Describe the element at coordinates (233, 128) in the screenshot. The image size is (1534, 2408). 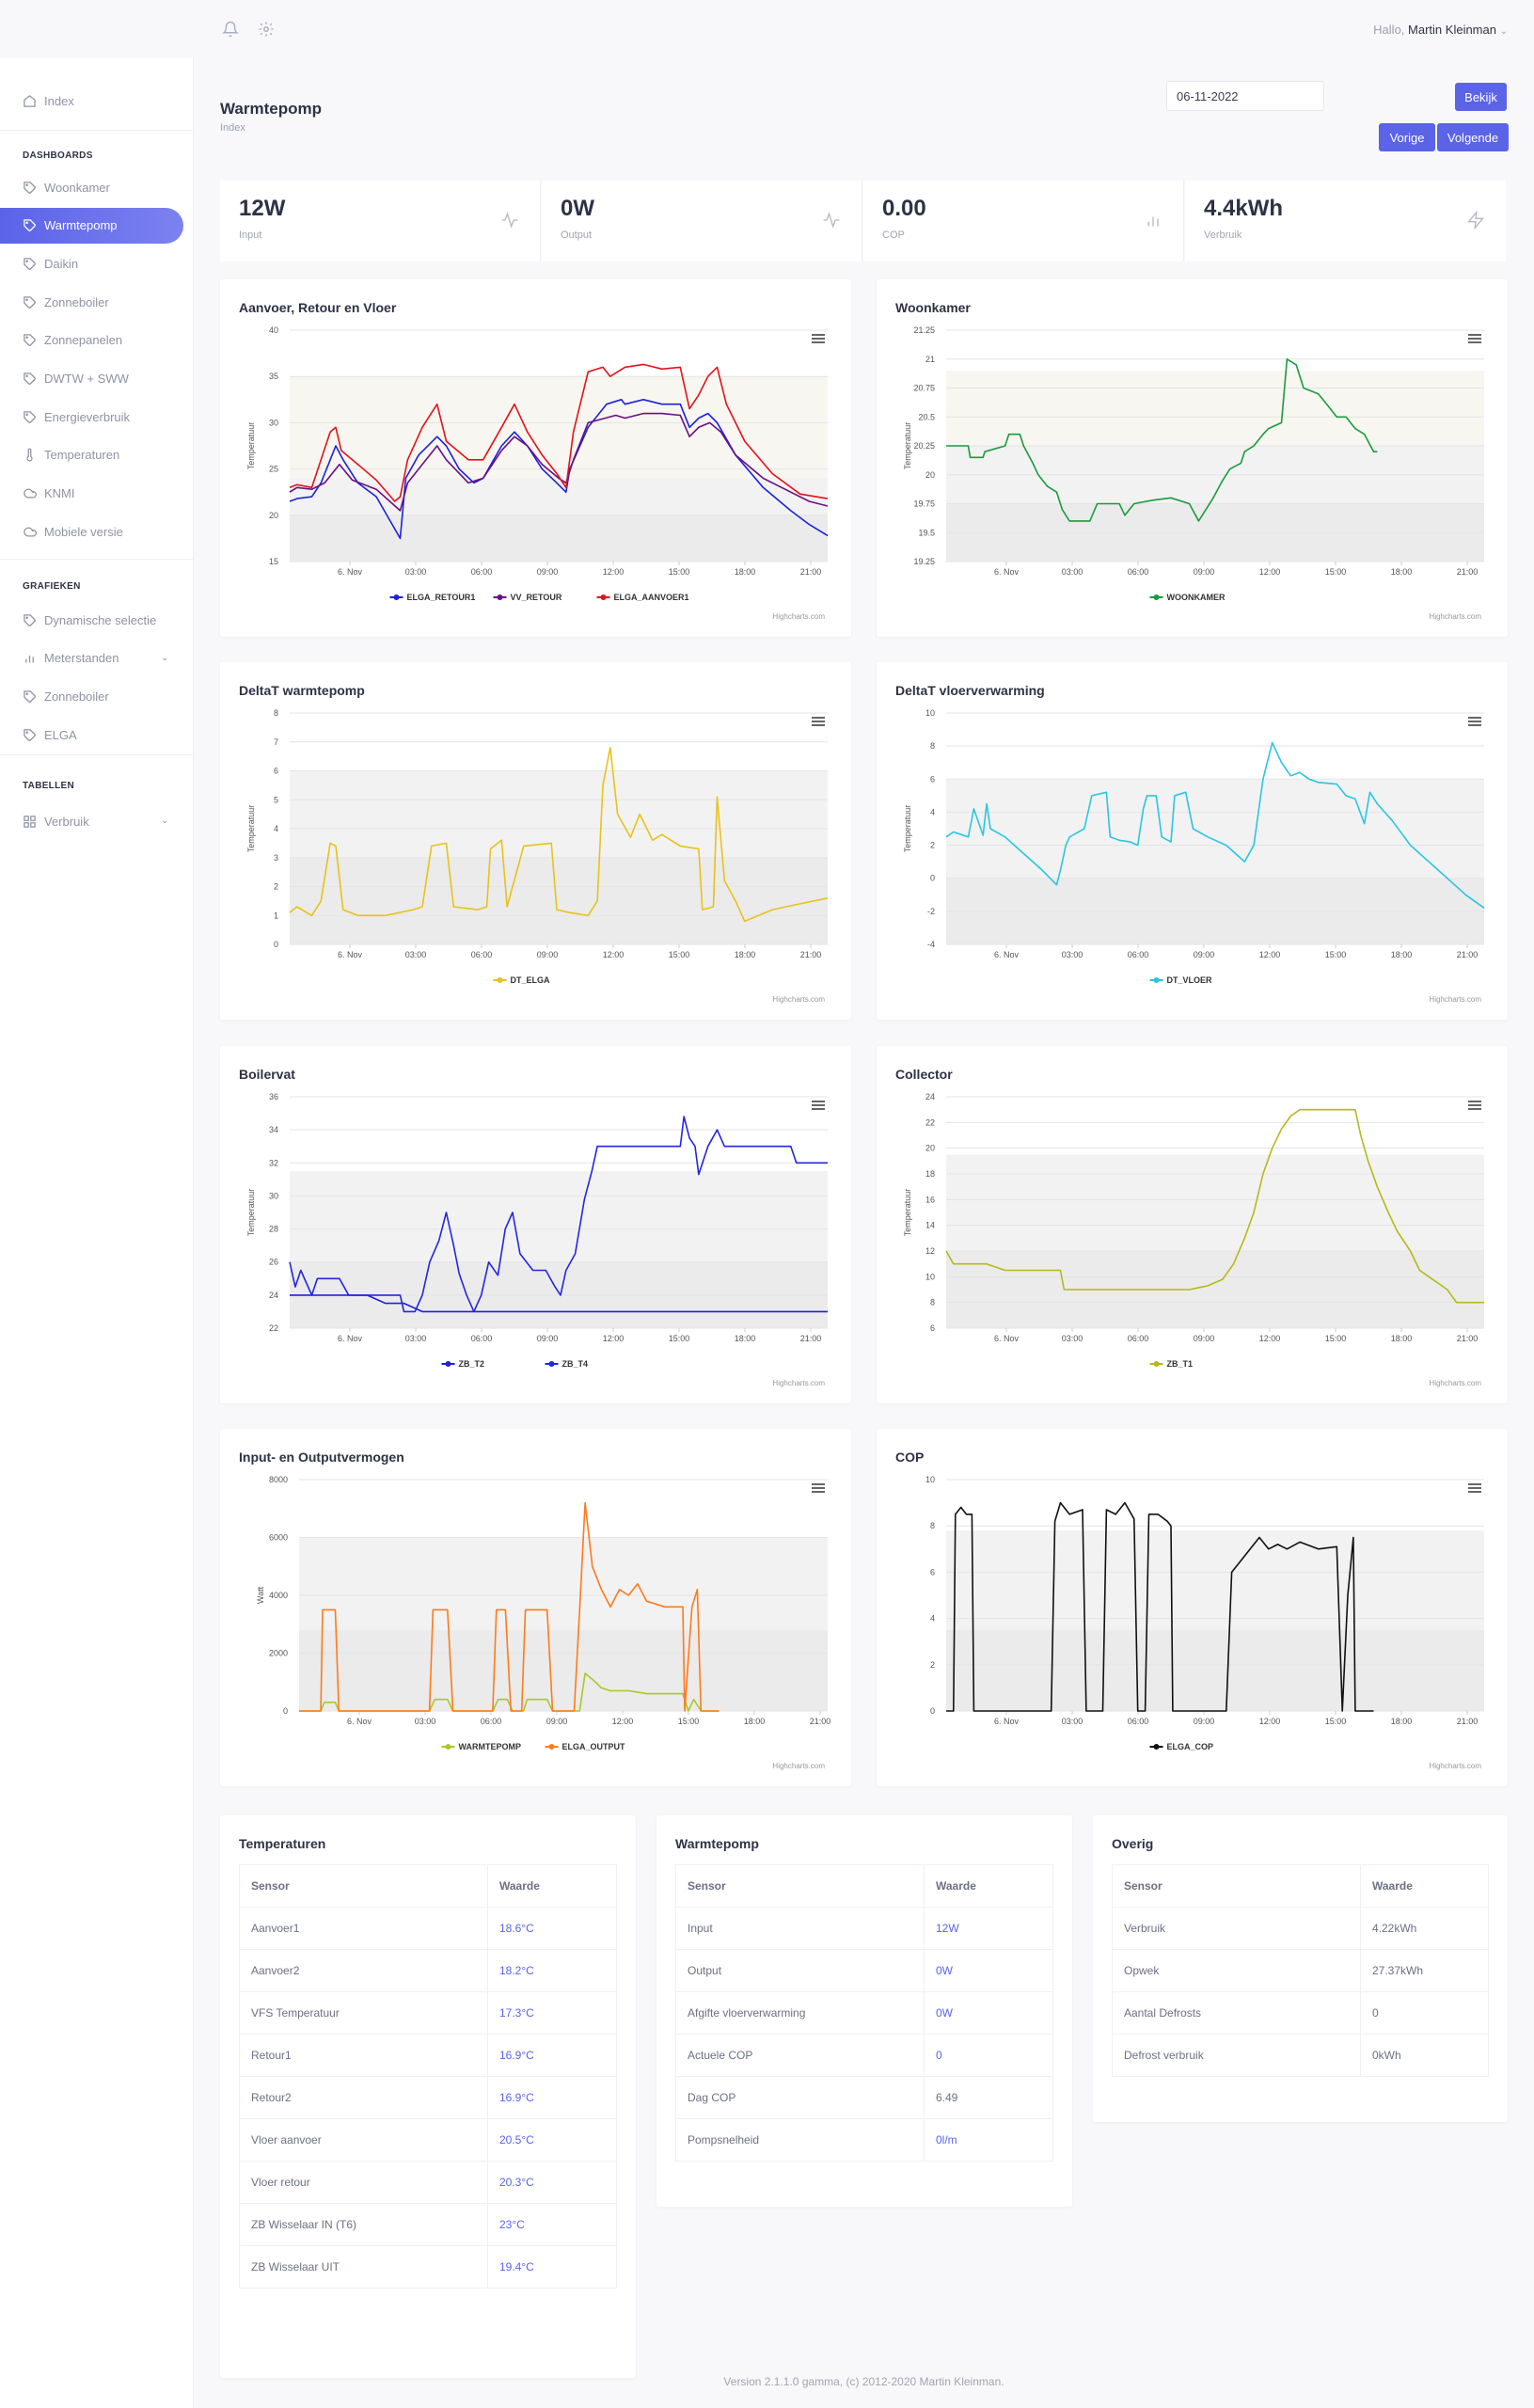
I see `breadcrumb: Index` at that location.